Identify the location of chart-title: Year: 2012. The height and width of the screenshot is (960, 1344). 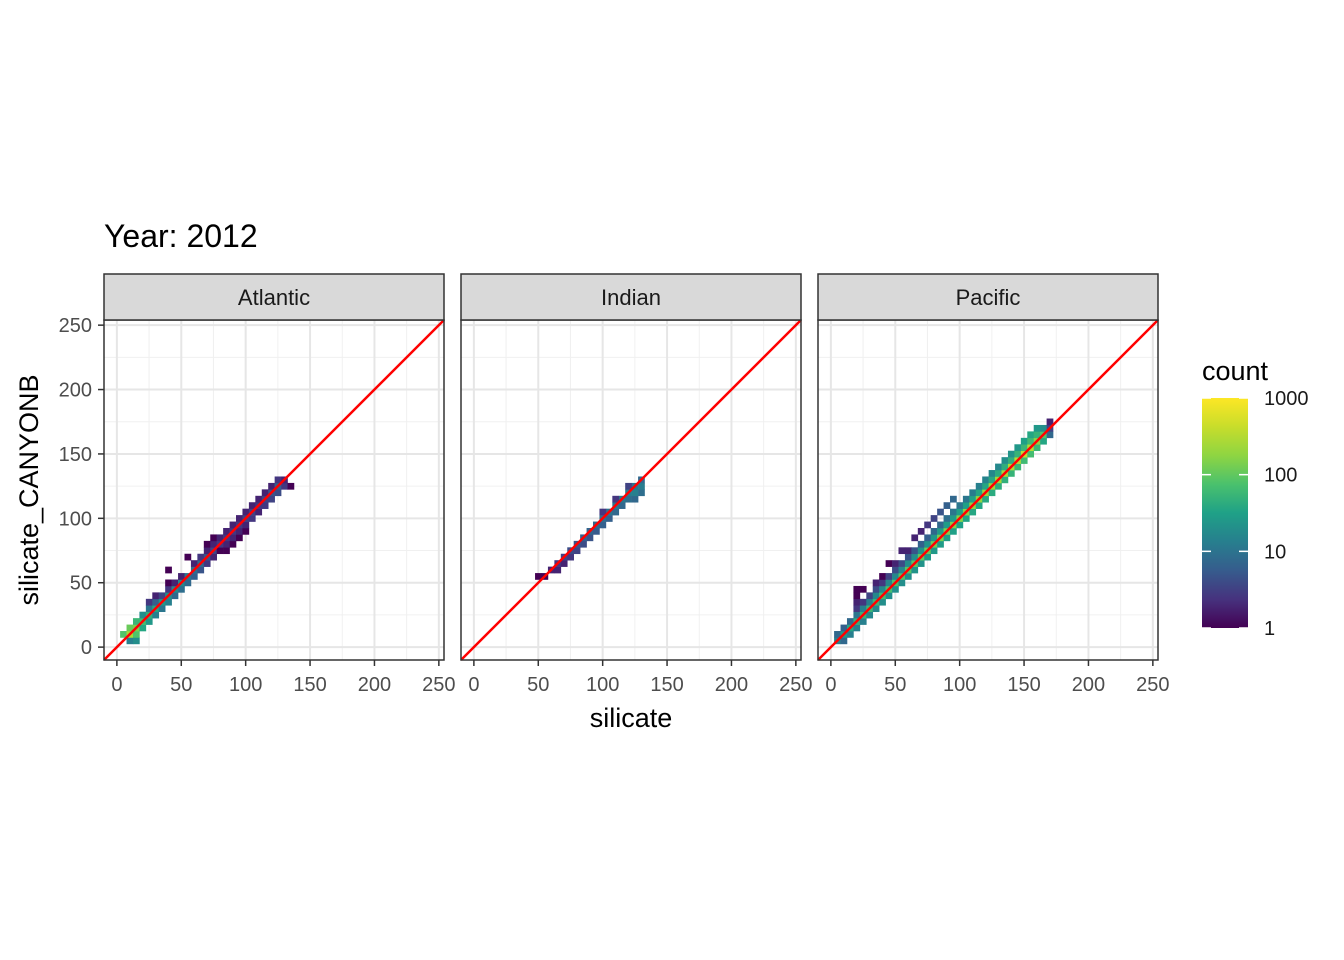
(181, 236).